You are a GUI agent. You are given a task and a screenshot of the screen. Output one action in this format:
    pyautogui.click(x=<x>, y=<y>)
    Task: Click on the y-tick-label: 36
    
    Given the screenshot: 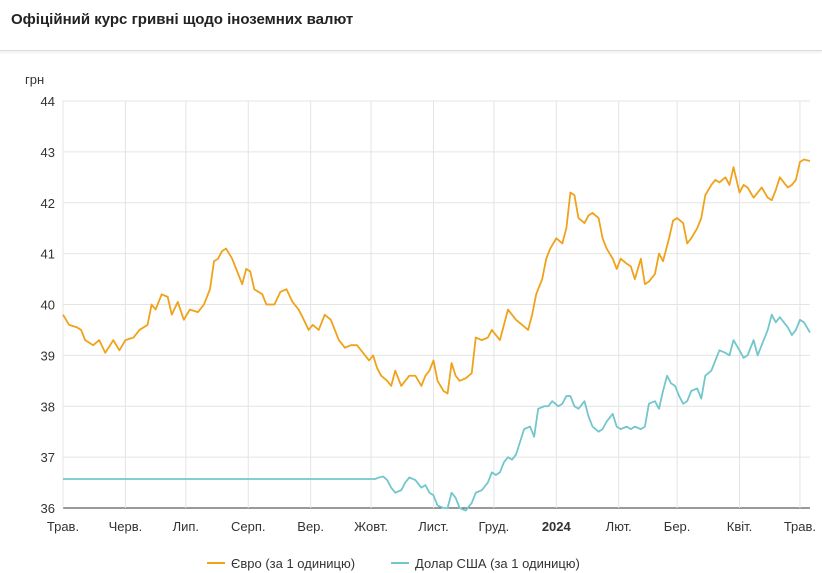 What is the action you would take?
    pyautogui.click(x=48, y=508)
    